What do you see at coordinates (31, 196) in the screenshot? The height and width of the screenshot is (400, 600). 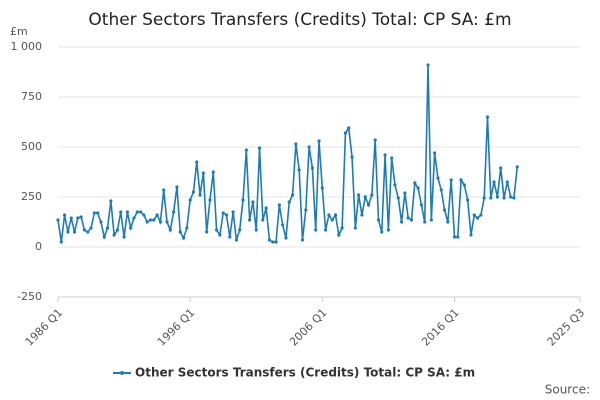 I see `y-tick-label: 250` at bounding box center [31, 196].